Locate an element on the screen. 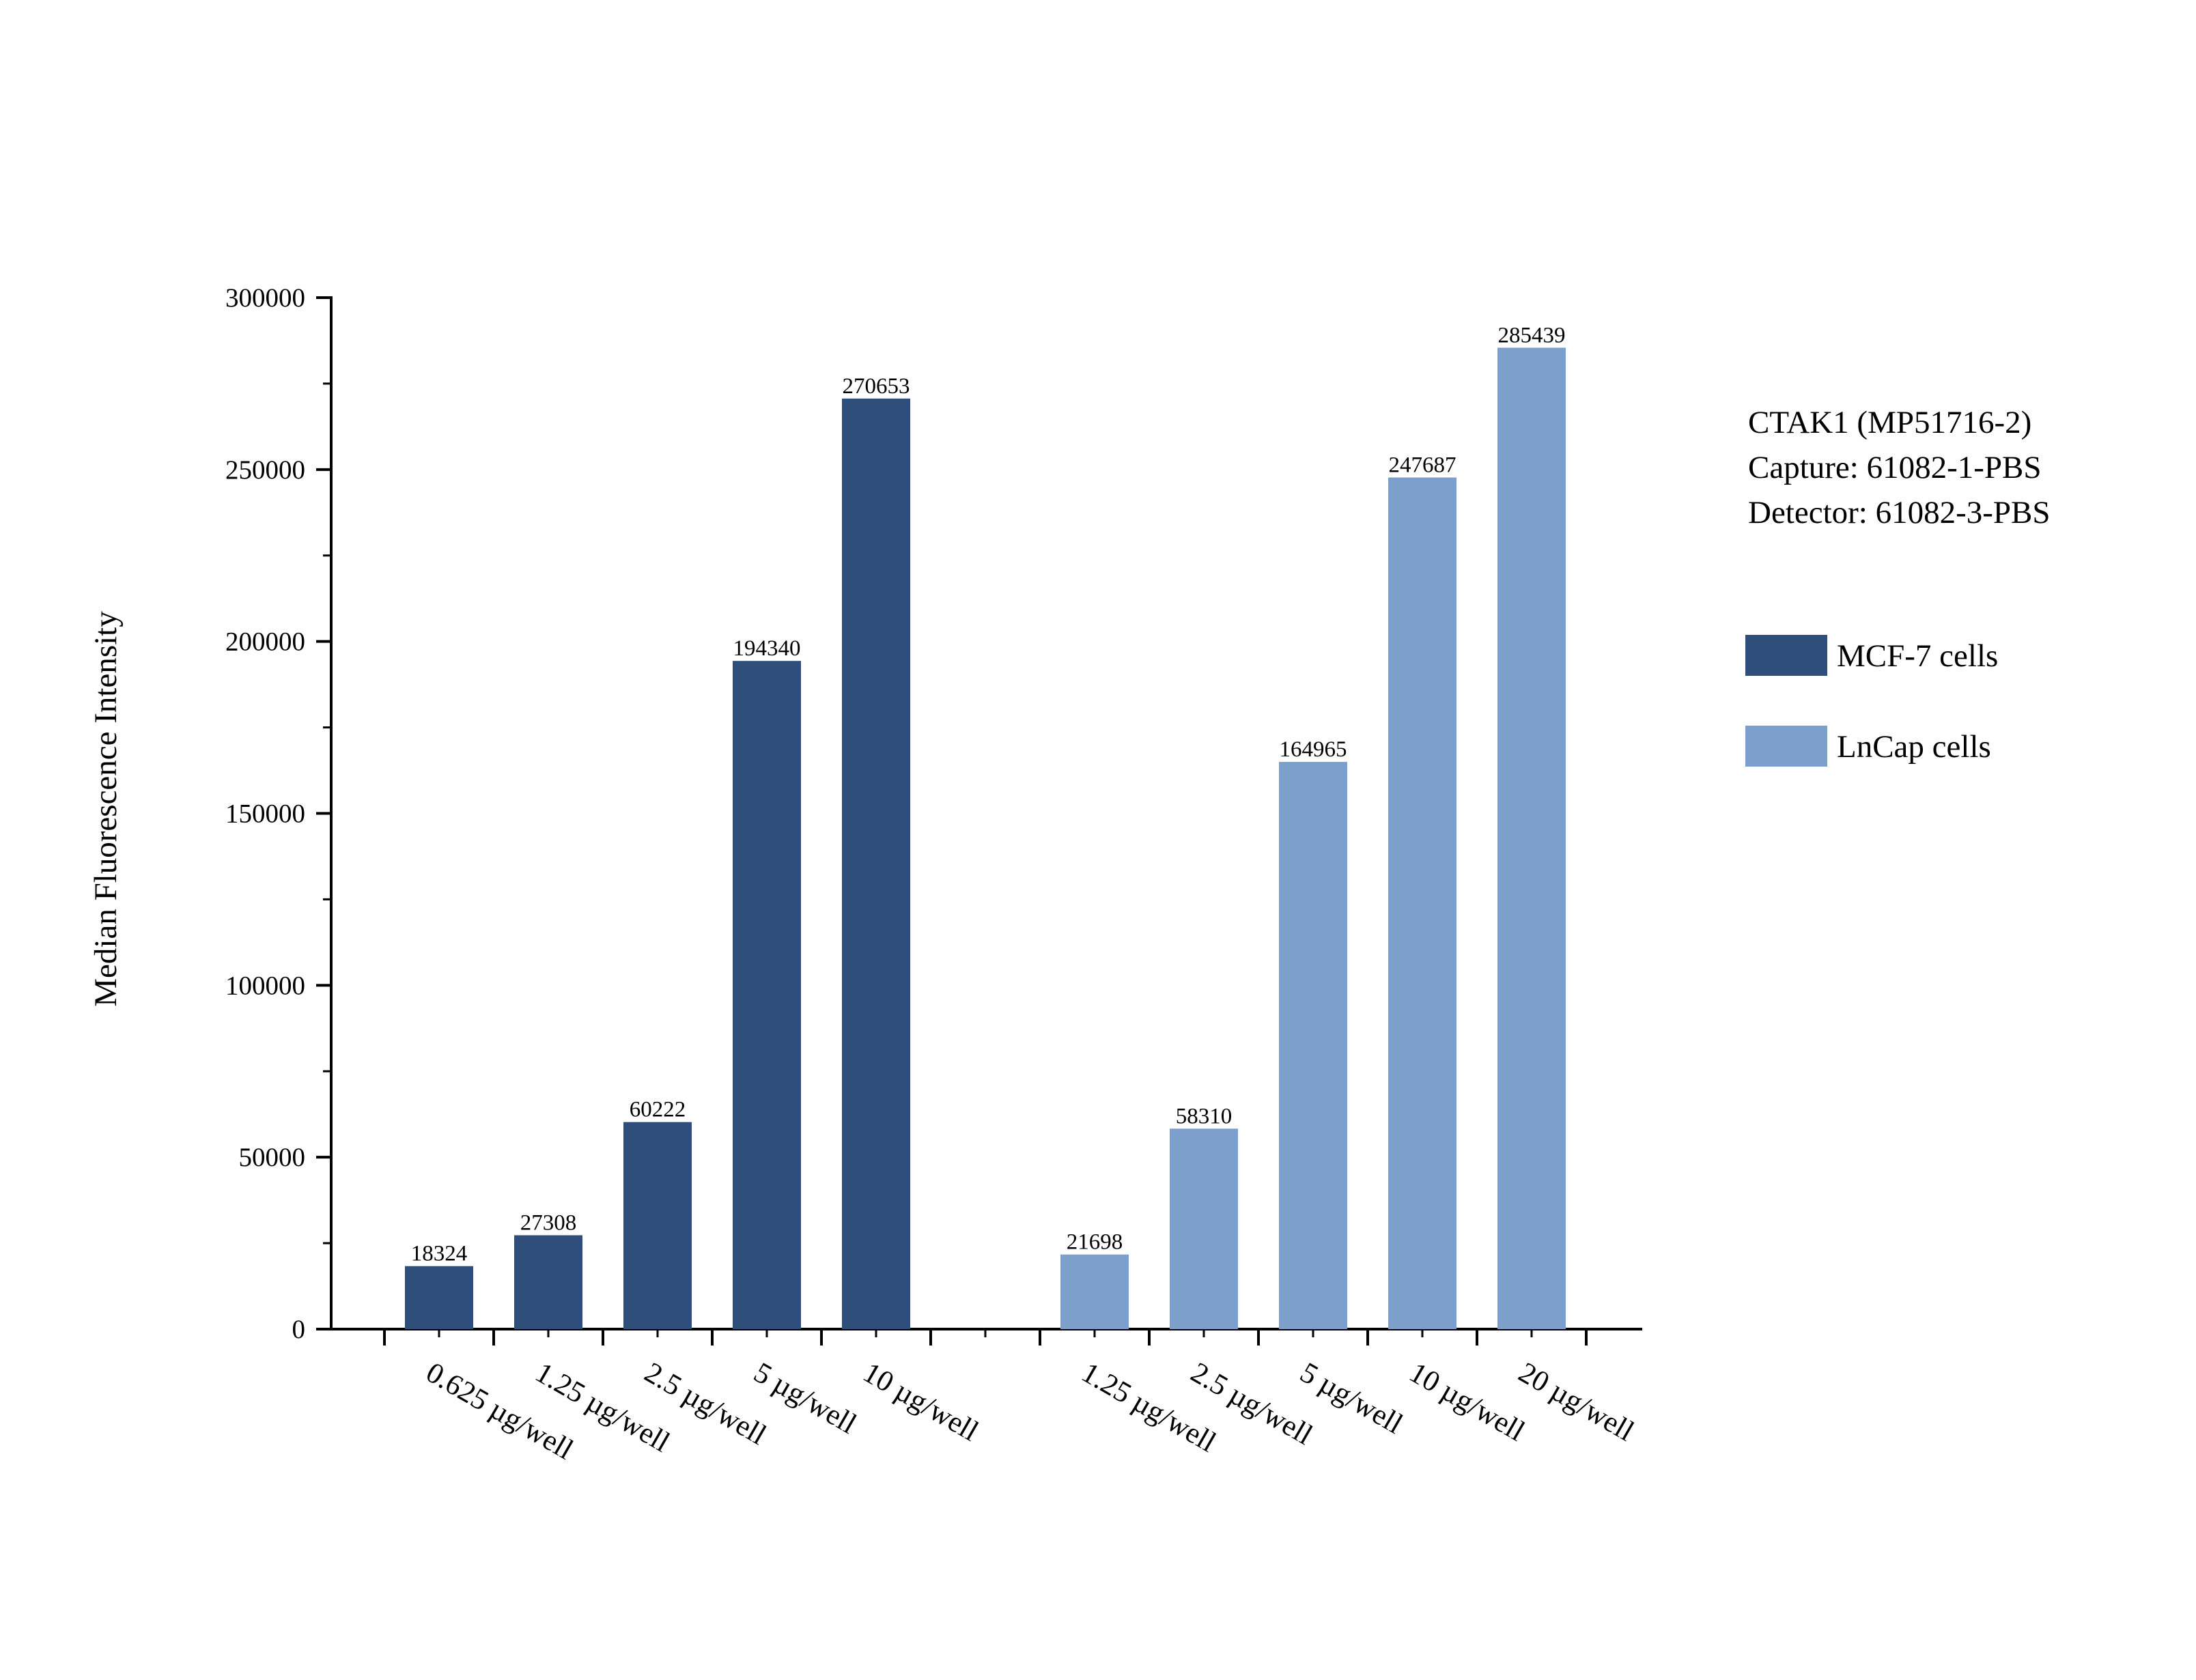 The width and height of the screenshot is (2196, 1680). data-label: 27308 is located at coordinates (548, 1222).